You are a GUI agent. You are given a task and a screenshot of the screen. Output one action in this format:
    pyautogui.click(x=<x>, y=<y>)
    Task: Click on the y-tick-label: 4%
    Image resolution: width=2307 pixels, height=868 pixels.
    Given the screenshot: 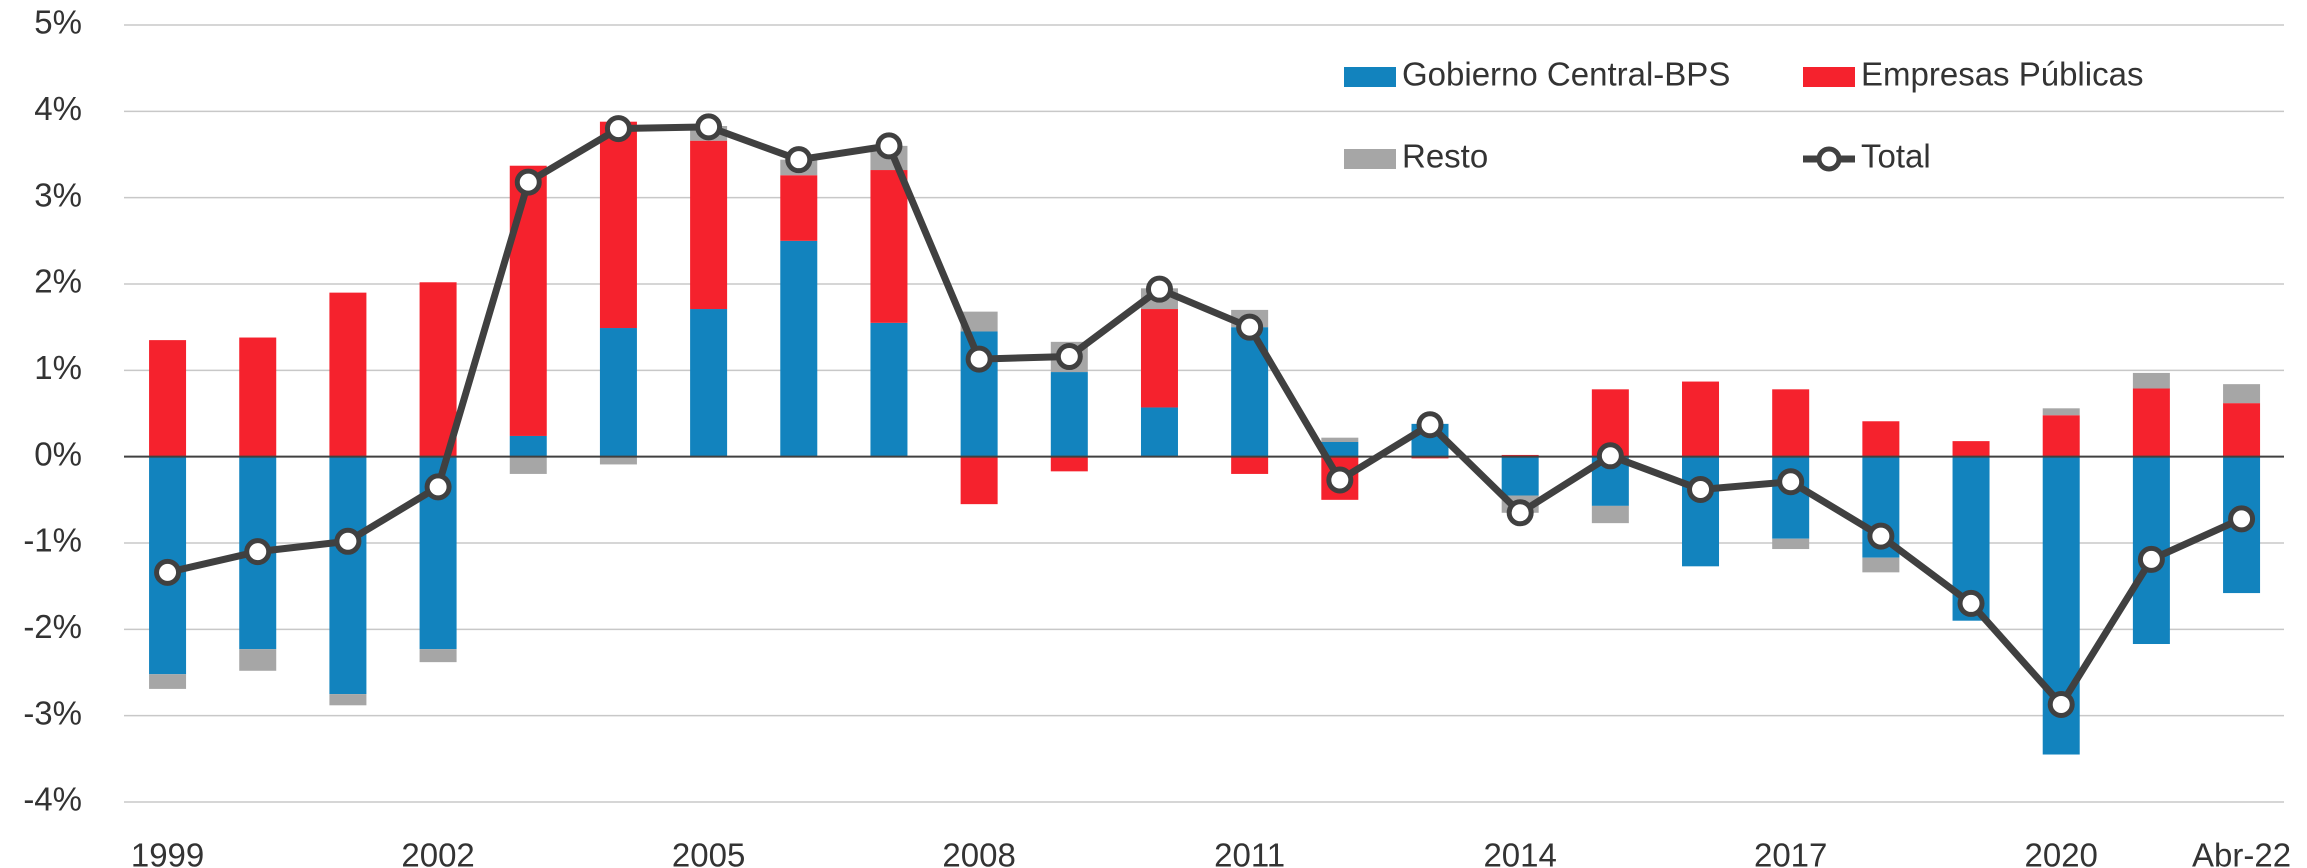 What is the action you would take?
    pyautogui.click(x=58, y=108)
    